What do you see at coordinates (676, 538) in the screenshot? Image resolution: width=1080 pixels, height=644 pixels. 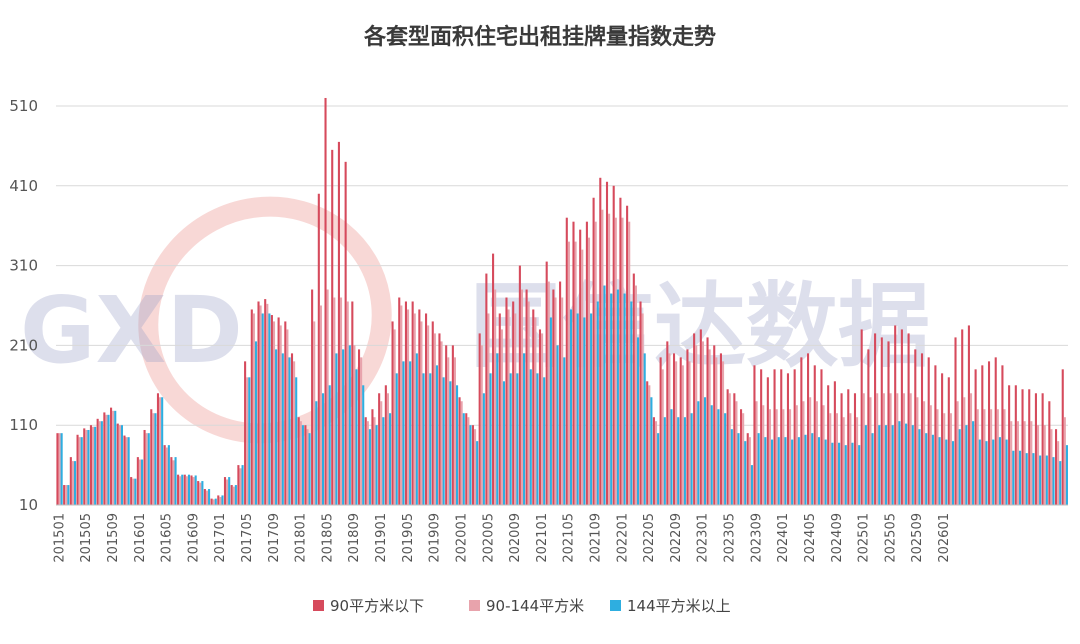 I see `x-tick-label: 202209` at bounding box center [676, 538].